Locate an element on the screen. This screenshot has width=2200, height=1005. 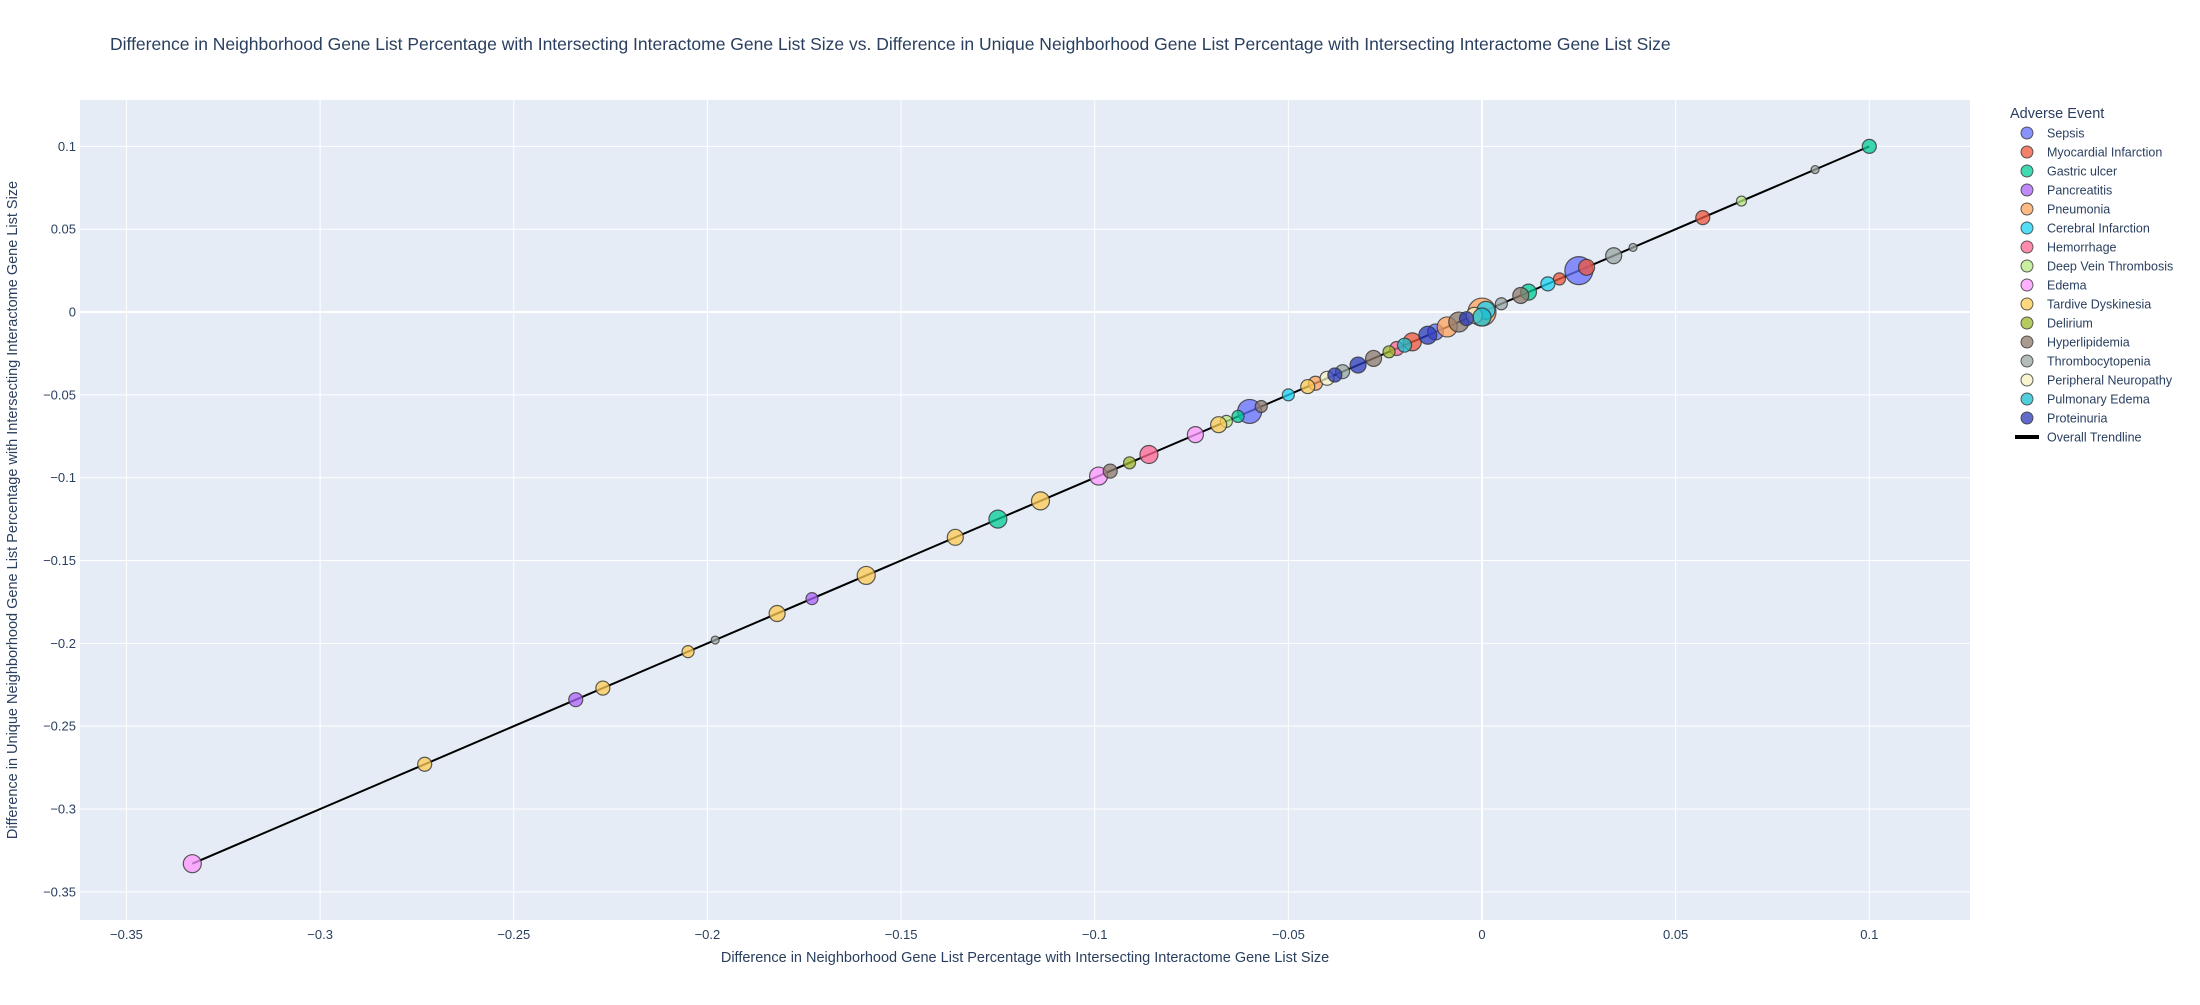
legend-label: Pancreatitis is located at coordinates (2079, 191).